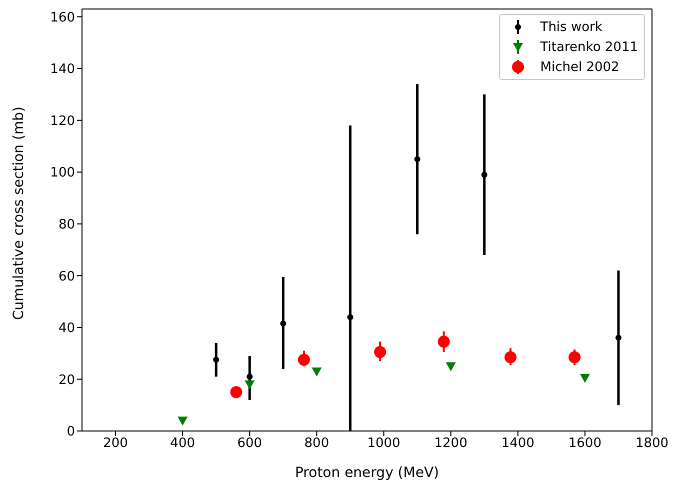 This screenshot has width=673, height=485. What do you see at coordinates (62, 121) in the screenshot?
I see `y-tick-label: 120` at bounding box center [62, 121].